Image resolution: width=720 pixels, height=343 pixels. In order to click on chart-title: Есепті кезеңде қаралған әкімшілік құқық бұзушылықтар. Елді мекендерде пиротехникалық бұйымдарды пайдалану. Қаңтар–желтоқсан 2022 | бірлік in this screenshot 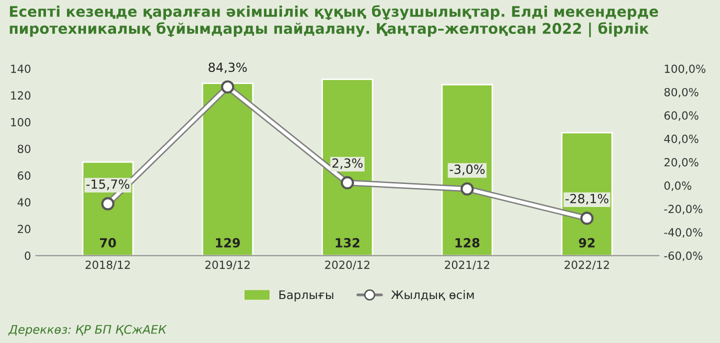, I will do `click(334, 21)`.